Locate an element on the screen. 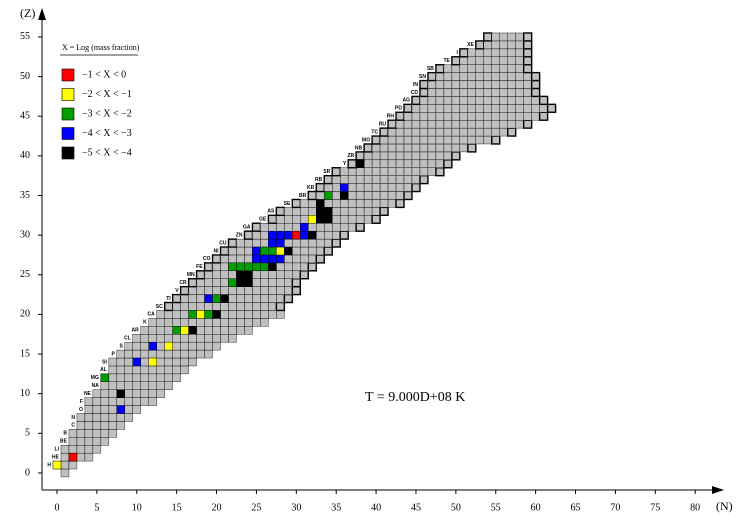 This screenshot has width=747, height=525. element-label: NI is located at coordinates (217, 251).